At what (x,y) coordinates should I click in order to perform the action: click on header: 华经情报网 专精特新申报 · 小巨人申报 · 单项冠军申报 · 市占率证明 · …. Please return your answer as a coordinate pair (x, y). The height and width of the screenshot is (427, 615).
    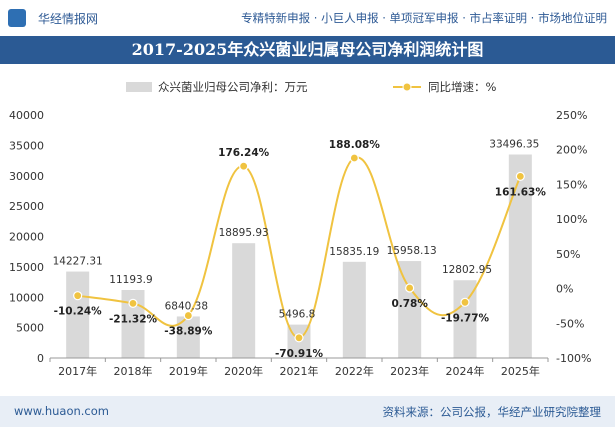
    Looking at the image, I should click on (307, 18).